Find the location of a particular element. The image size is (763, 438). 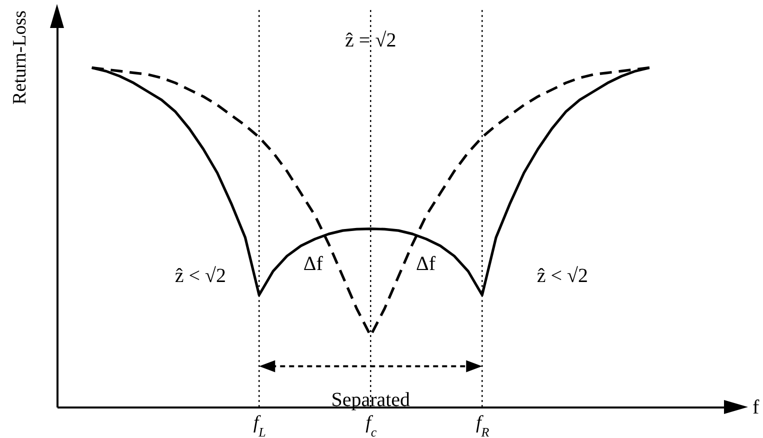

y-axis-title: Return-Loss is located at coordinates (20, 57).